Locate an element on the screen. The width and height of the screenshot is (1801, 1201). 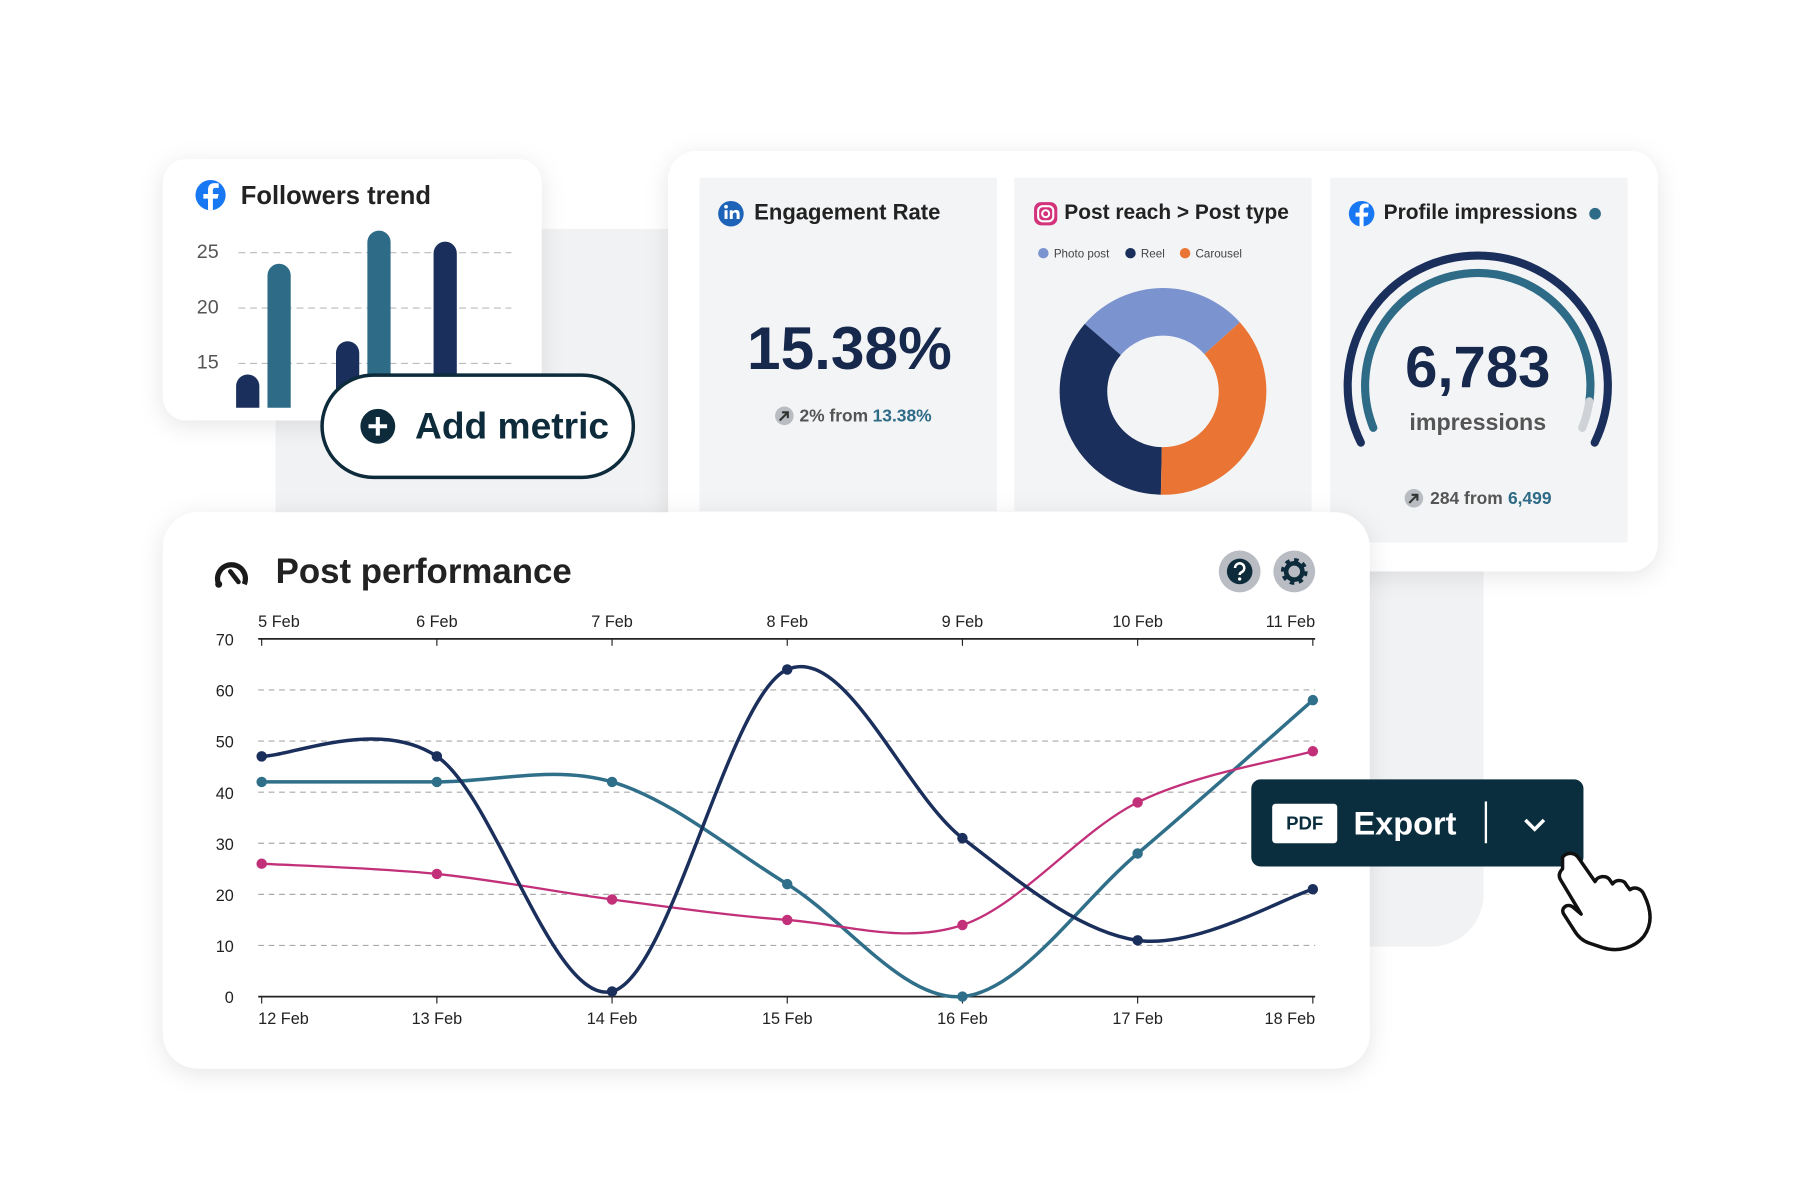
card-title: Post reach > Post type is located at coordinates (1176, 212).